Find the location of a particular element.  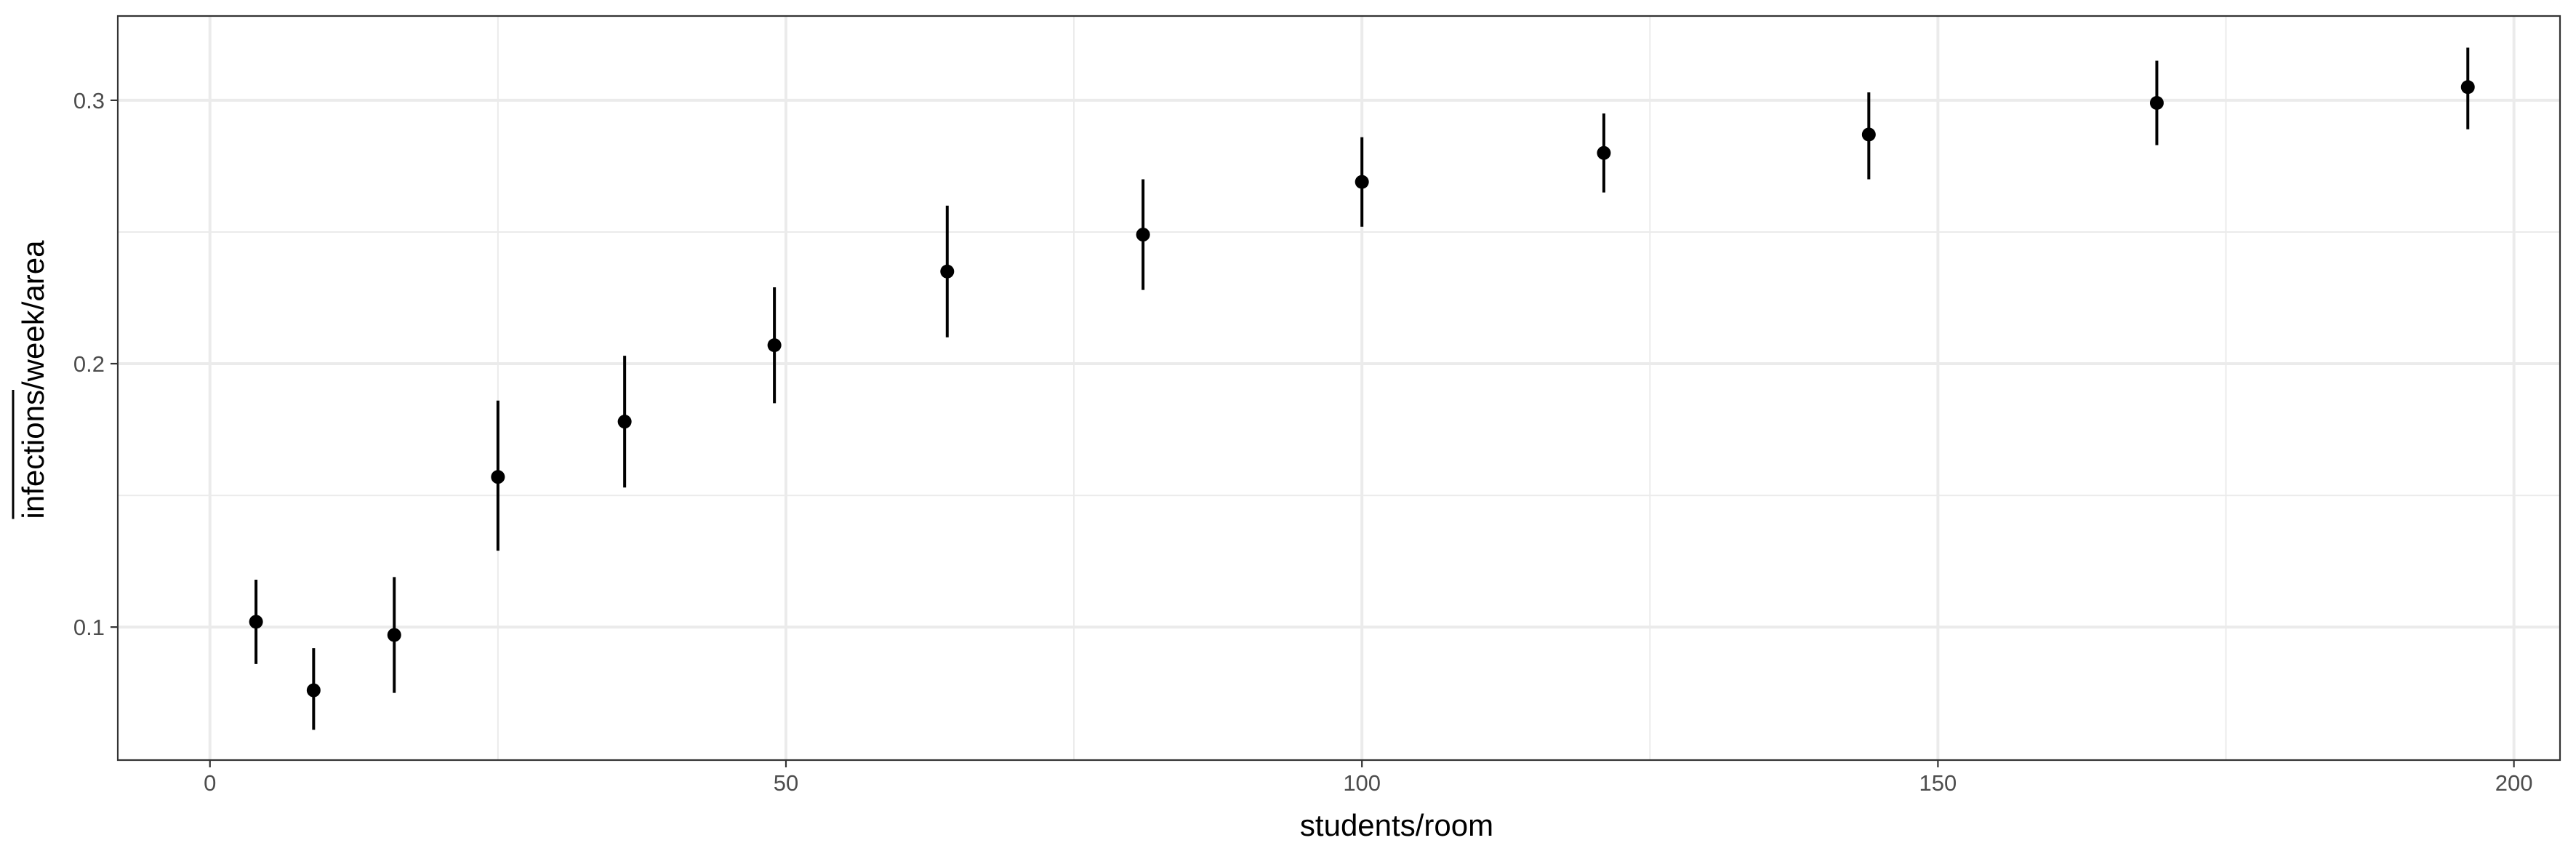

y-tick-label: 0.1 is located at coordinates (89, 627).